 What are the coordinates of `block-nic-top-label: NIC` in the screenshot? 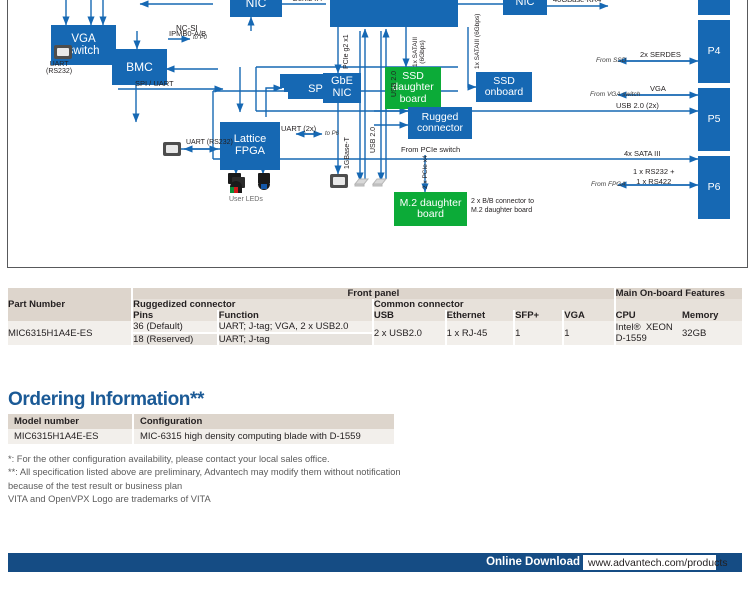 It's located at (256, 5).